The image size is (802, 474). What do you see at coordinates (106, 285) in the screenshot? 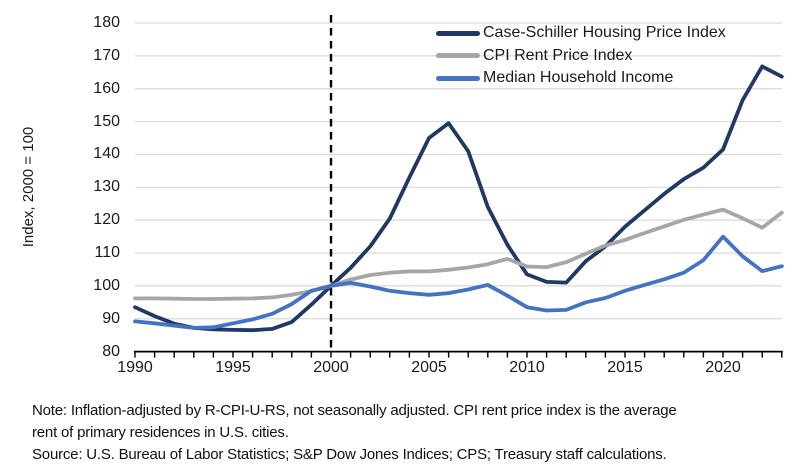
I see `y-tick-label: 100` at bounding box center [106, 285].